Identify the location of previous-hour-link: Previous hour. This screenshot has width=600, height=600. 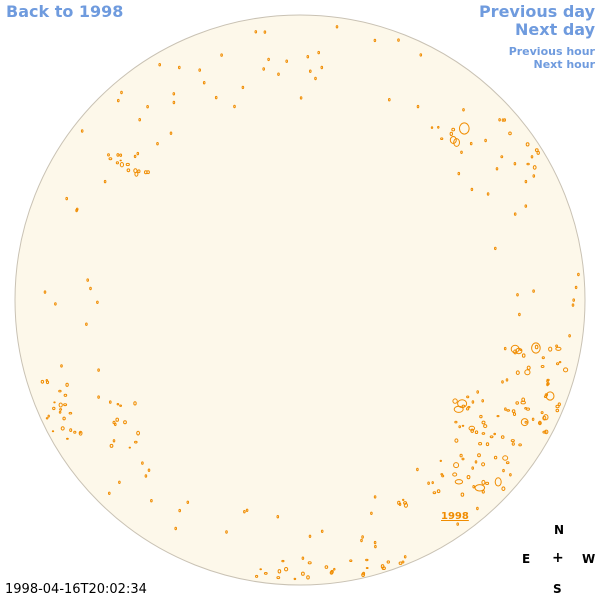
(551, 51).